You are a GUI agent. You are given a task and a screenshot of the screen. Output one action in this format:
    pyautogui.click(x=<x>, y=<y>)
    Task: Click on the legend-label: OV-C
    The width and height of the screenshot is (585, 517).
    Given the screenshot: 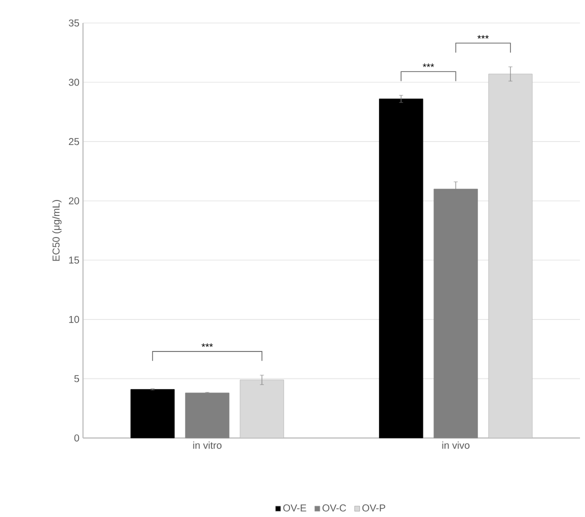 What is the action you would take?
    pyautogui.click(x=334, y=508)
    